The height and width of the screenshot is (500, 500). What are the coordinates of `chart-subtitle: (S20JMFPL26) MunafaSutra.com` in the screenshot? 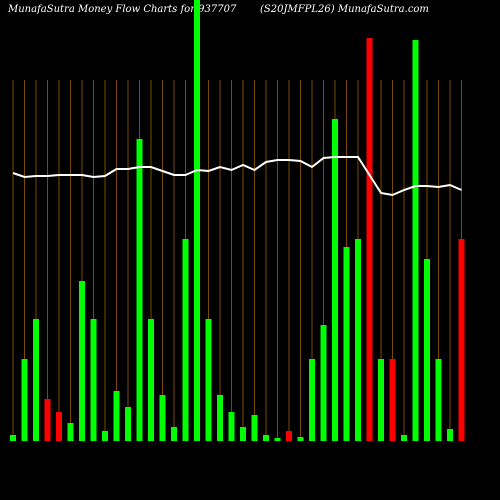 It's located at (344, 9).